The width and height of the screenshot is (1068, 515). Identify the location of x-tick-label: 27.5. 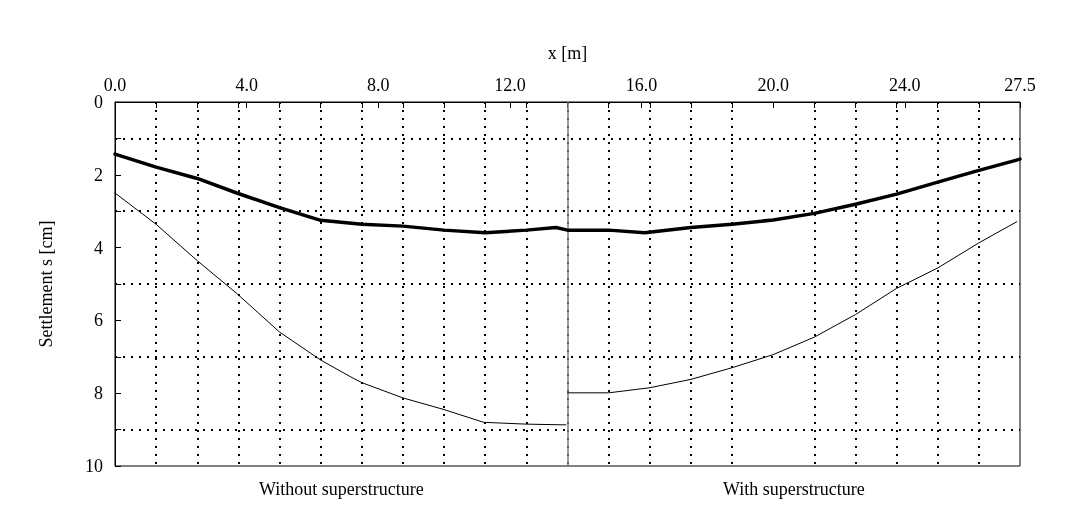
(1020, 85).